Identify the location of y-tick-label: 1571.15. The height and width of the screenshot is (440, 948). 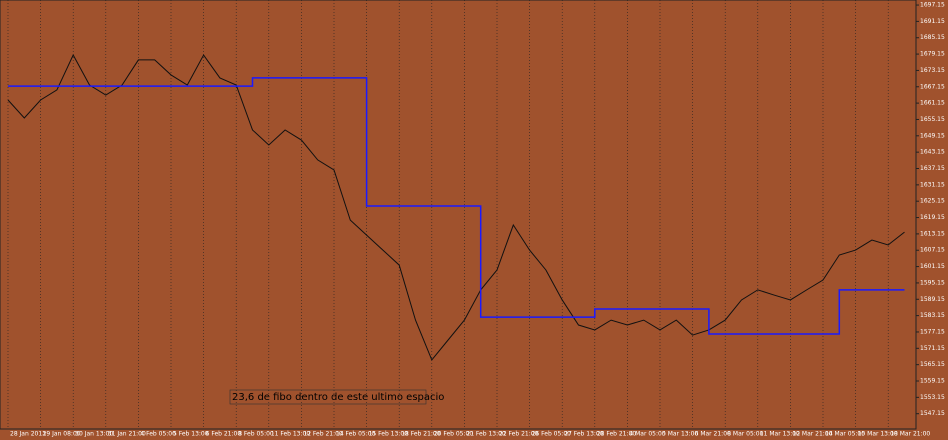
(932, 348).